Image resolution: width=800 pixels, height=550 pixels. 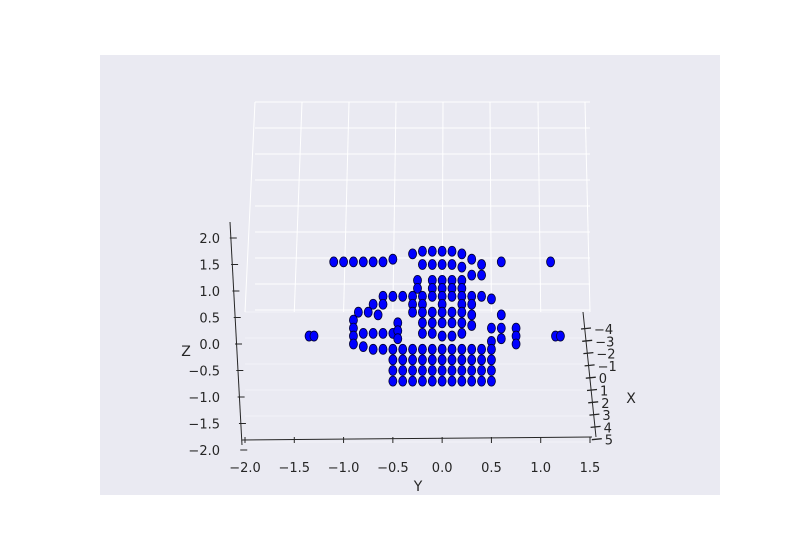 What do you see at coordinates (204, 451) in the screenshot?
I see `z-tick-label: −2.0` at bounding box center [204, 451].